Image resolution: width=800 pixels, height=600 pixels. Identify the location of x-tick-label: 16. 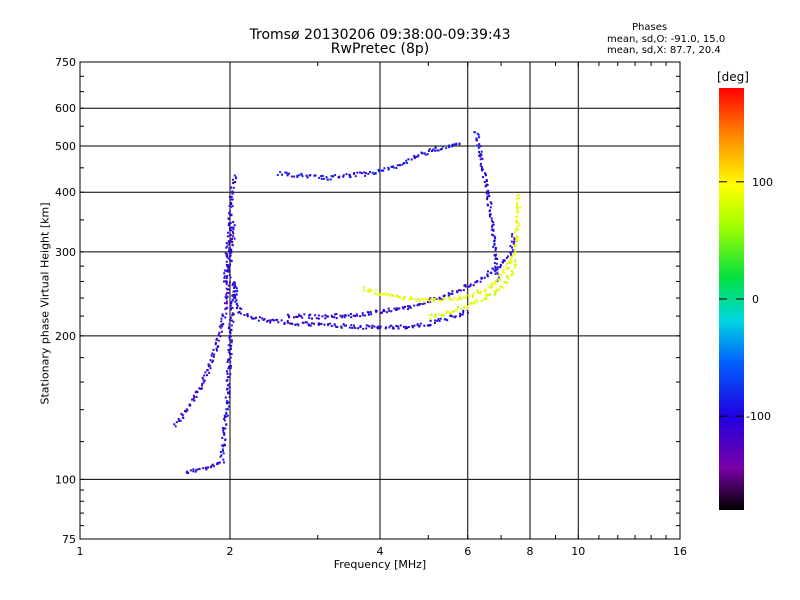
(680, 551).